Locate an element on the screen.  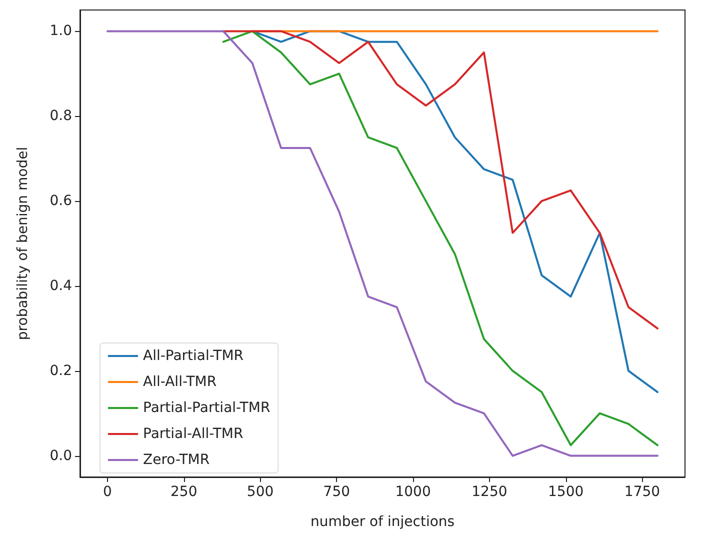
legend-label: Zero-TMR is located at coordinates (176, 460).